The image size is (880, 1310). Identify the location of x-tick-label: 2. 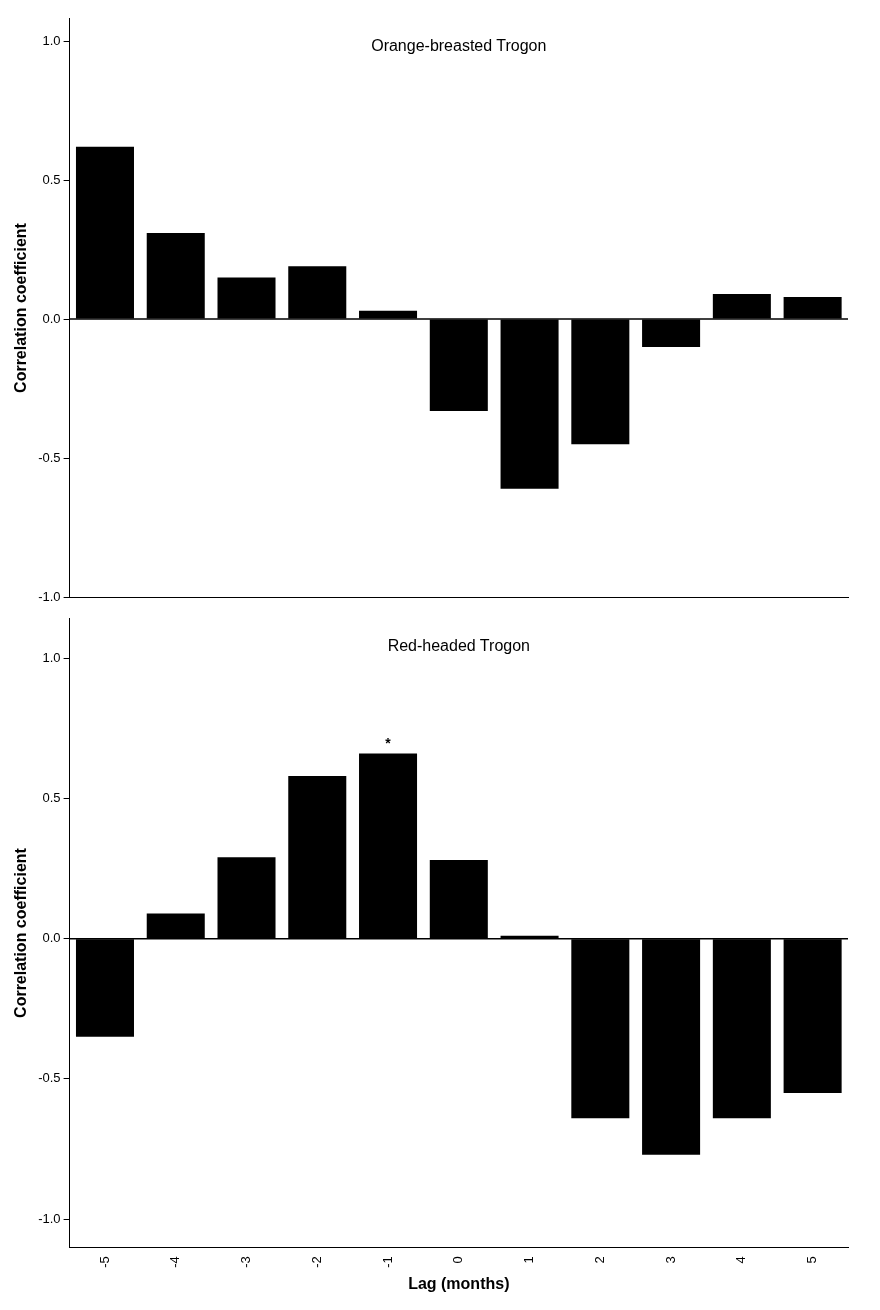
(599, 1260).